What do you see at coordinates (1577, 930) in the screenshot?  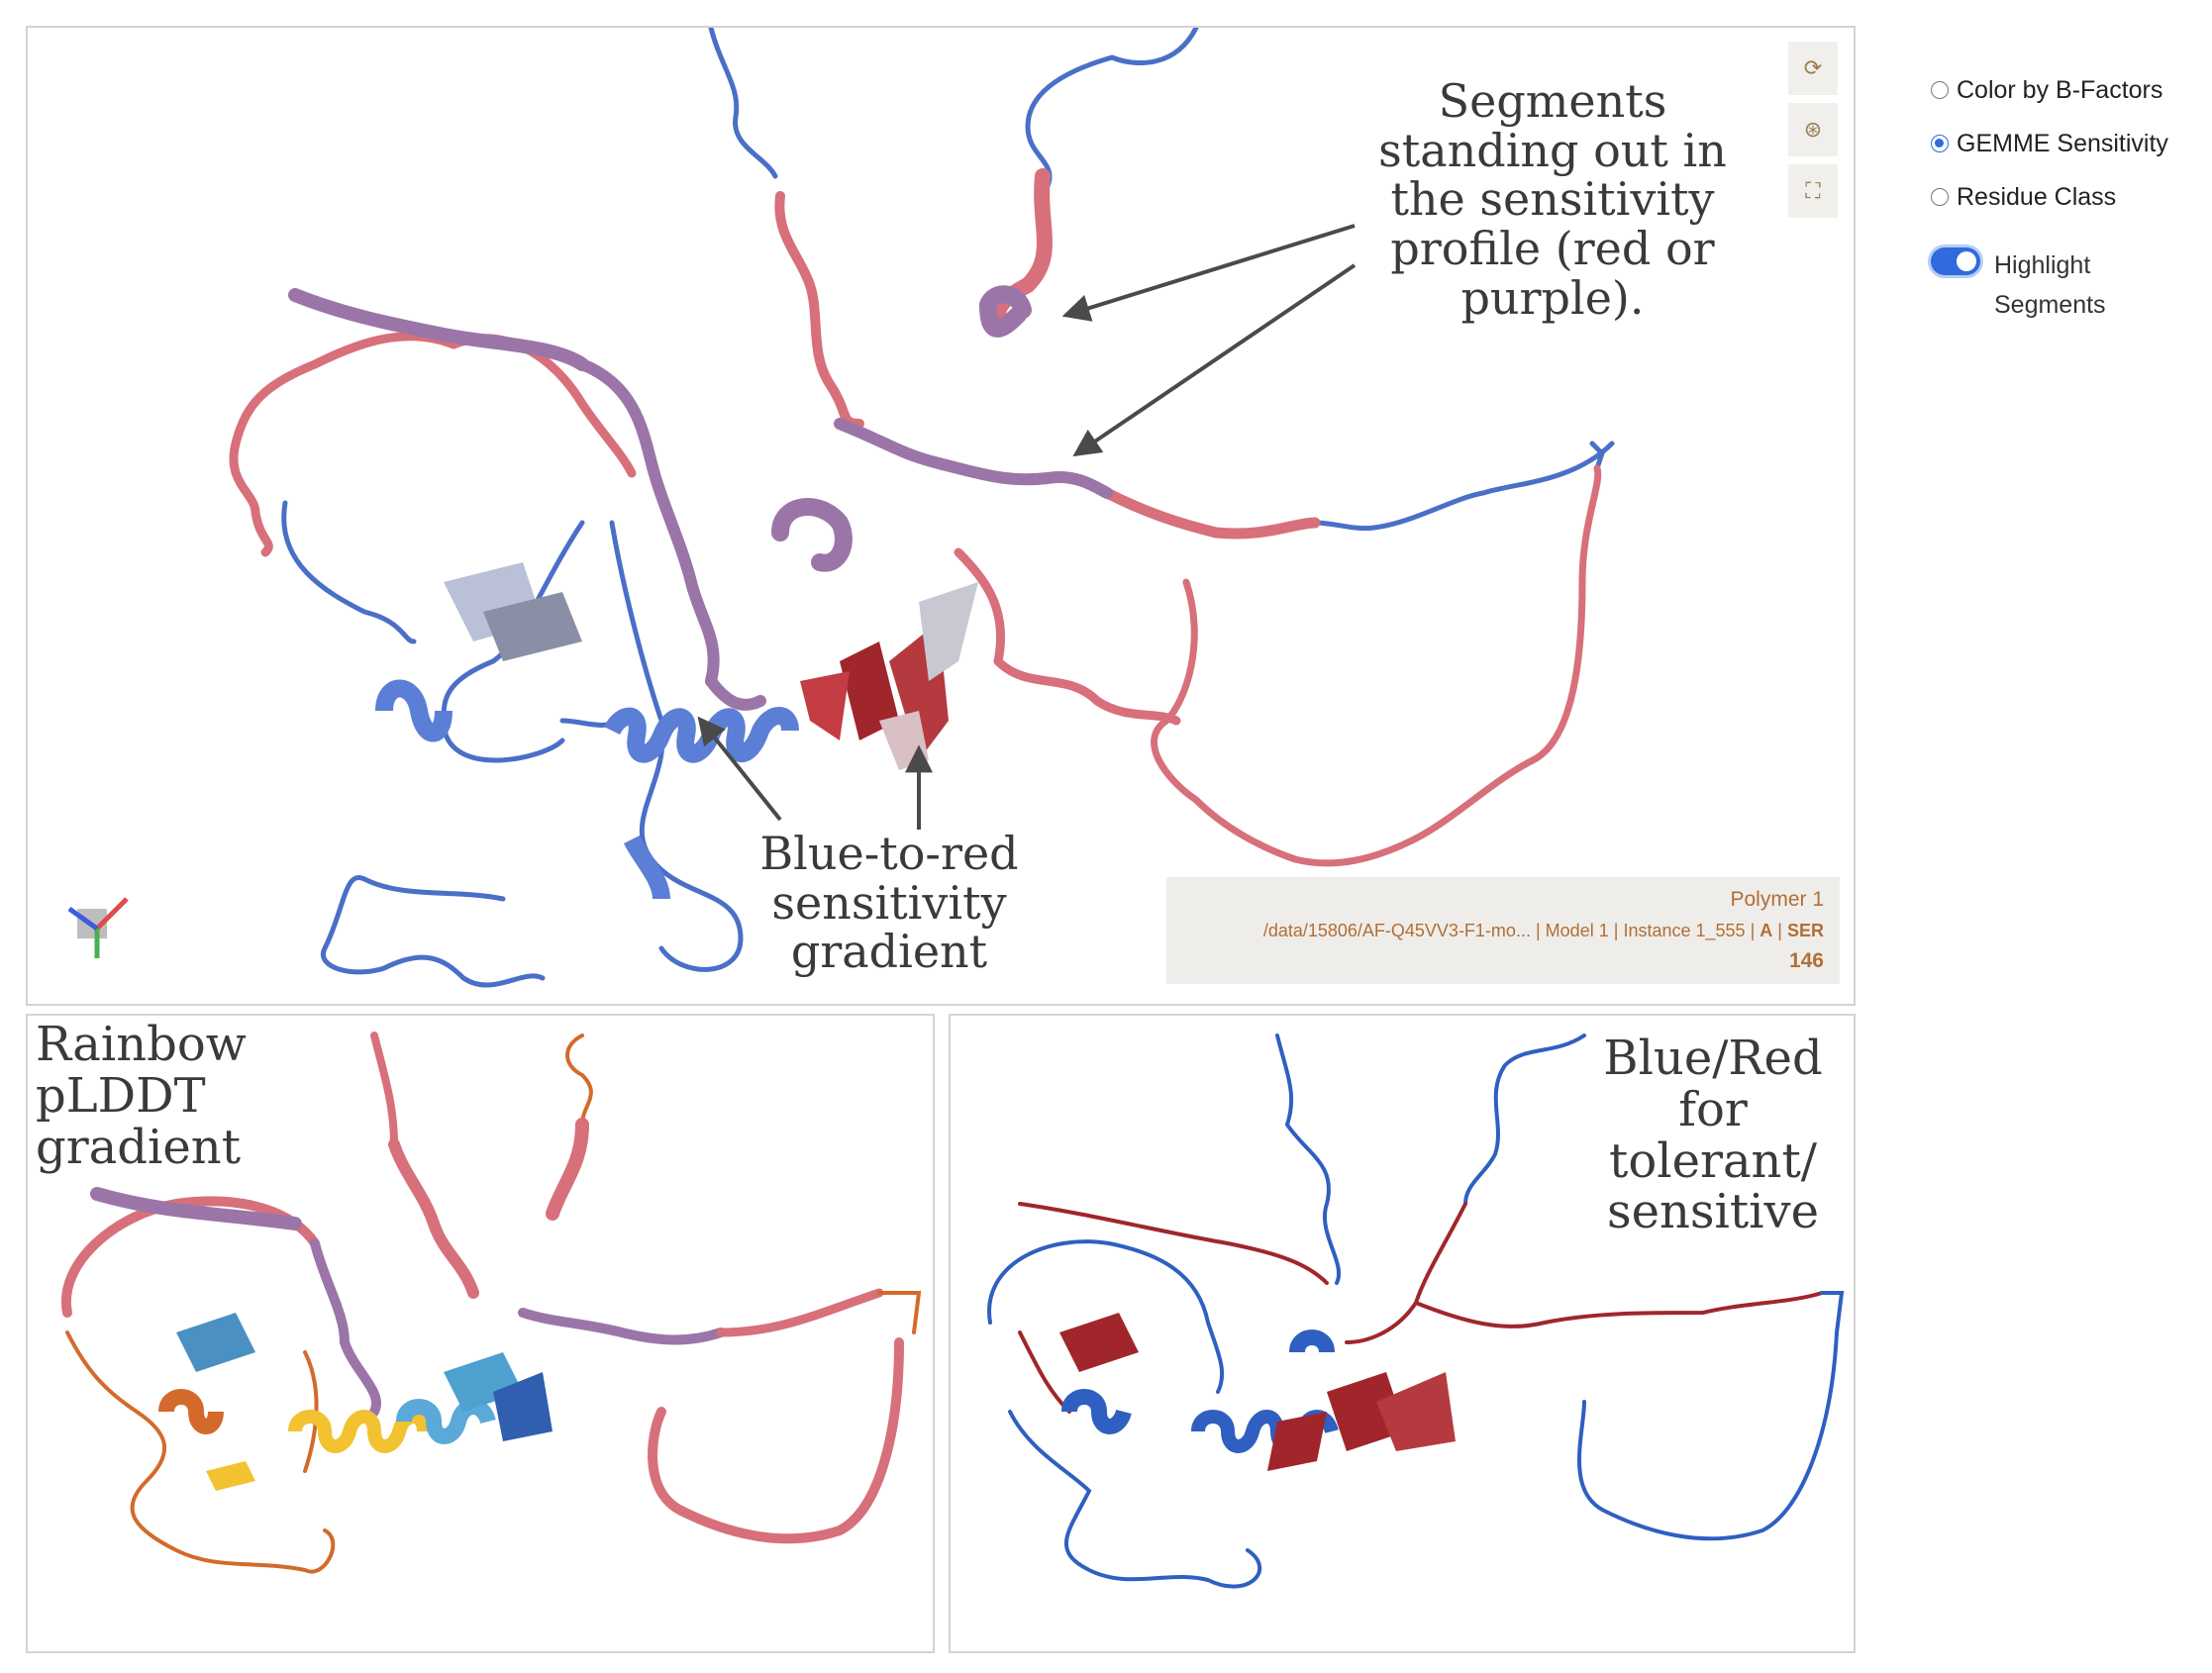 I see `info-model: Model 1` at bounding box center [1577, 930].